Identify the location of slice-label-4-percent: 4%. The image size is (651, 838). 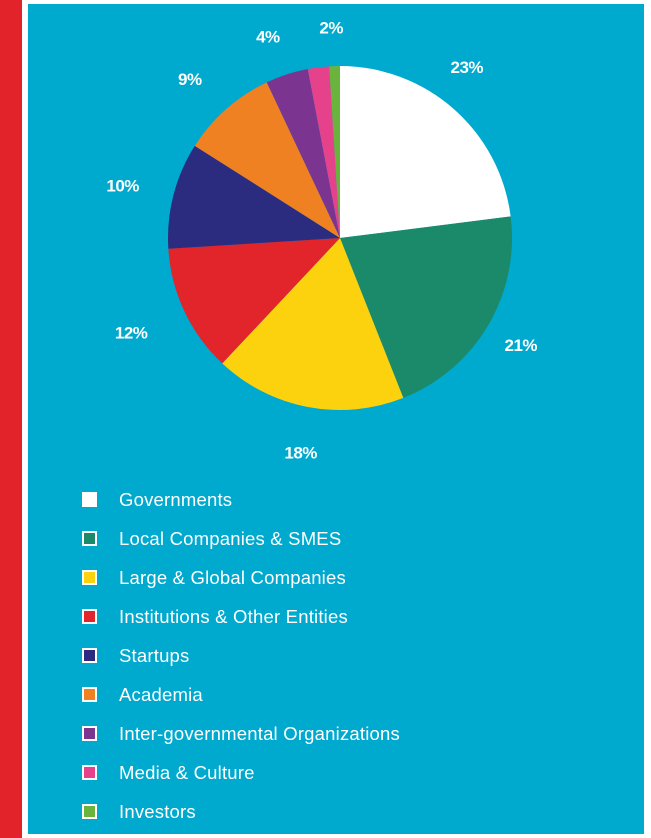
(268, 36).